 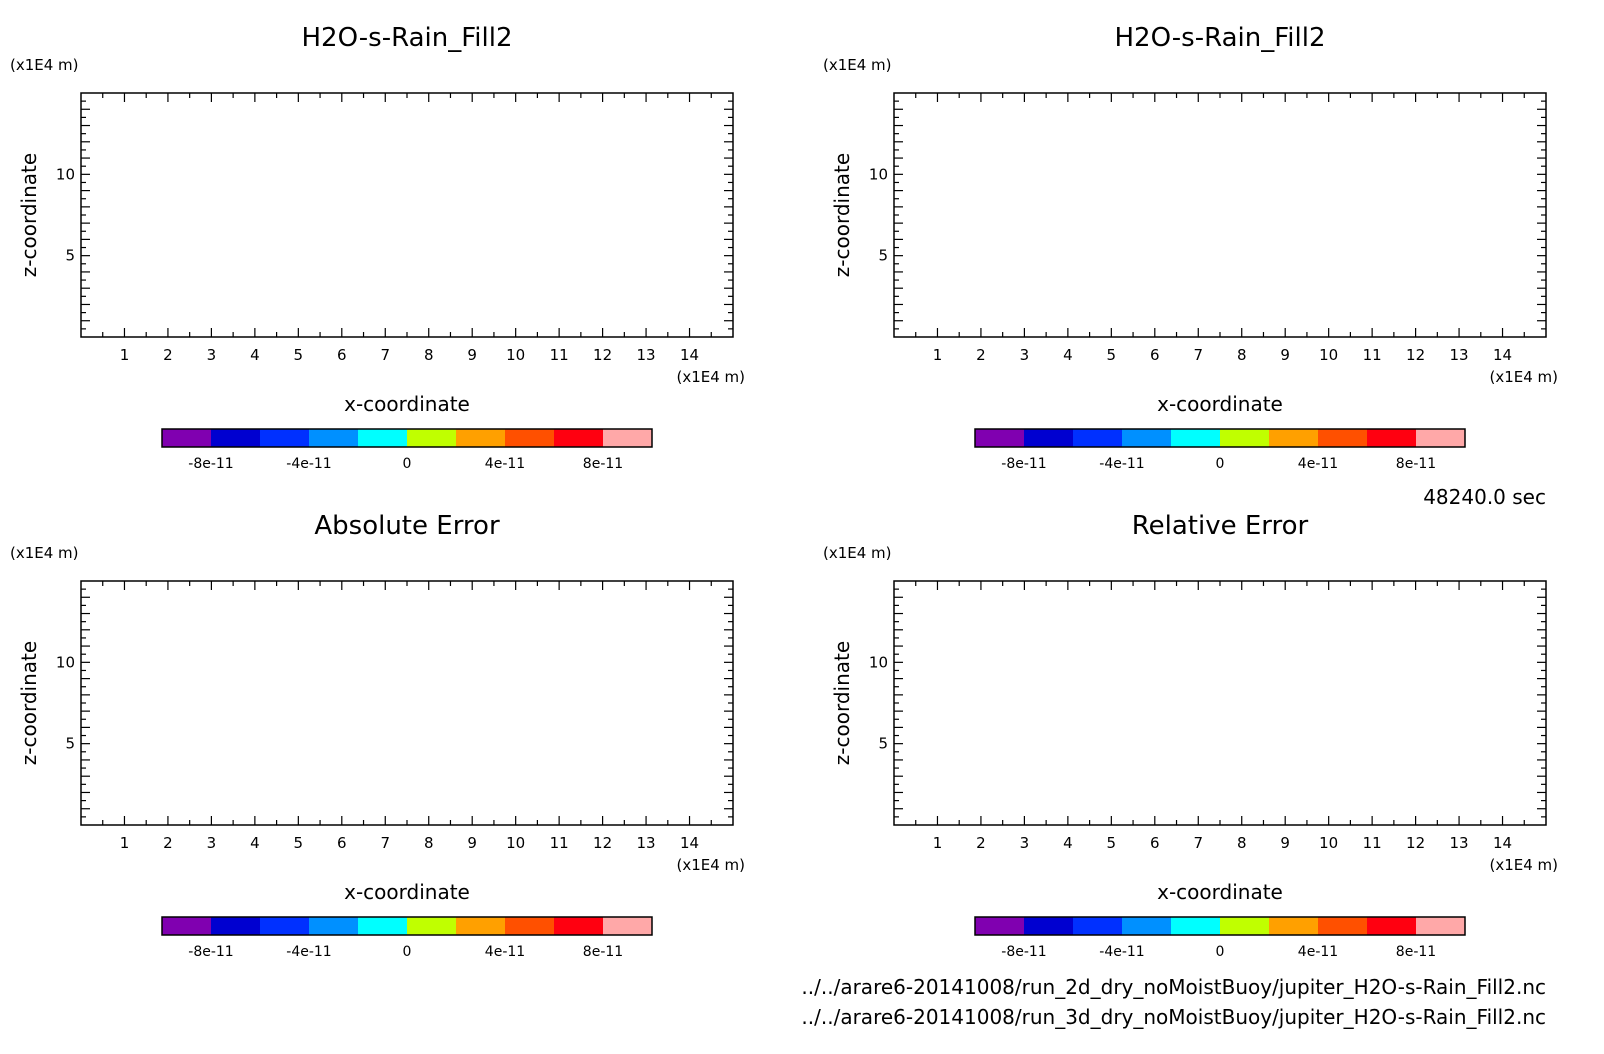 What do you see at coordinates (1220, 892) in the screenshot?
I see `x-axis-label: x-coordinate` at bounding box center [1220, 892].